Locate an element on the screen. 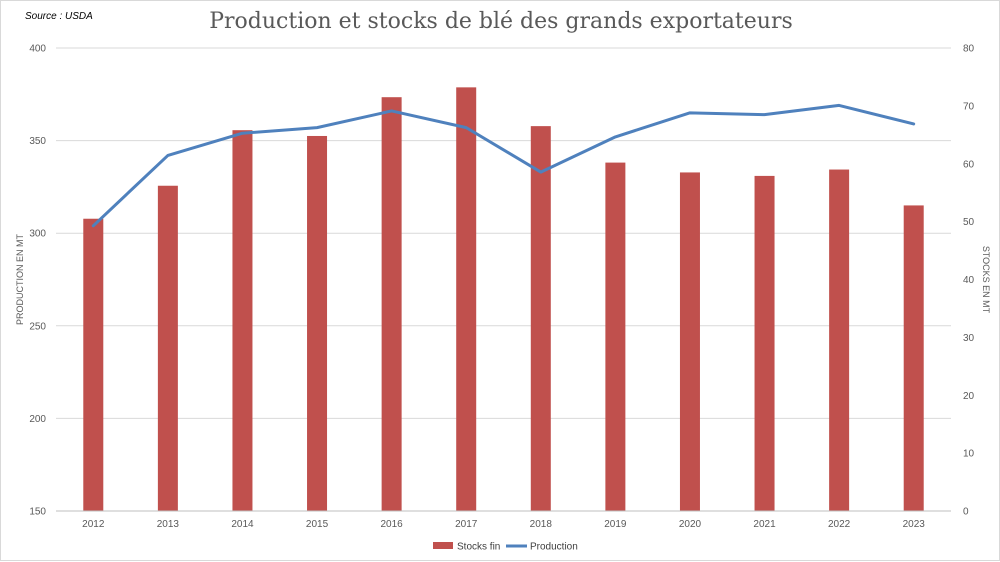  y-right-axis-title: STOCKS EN MT is located at coordinates (986, 280).